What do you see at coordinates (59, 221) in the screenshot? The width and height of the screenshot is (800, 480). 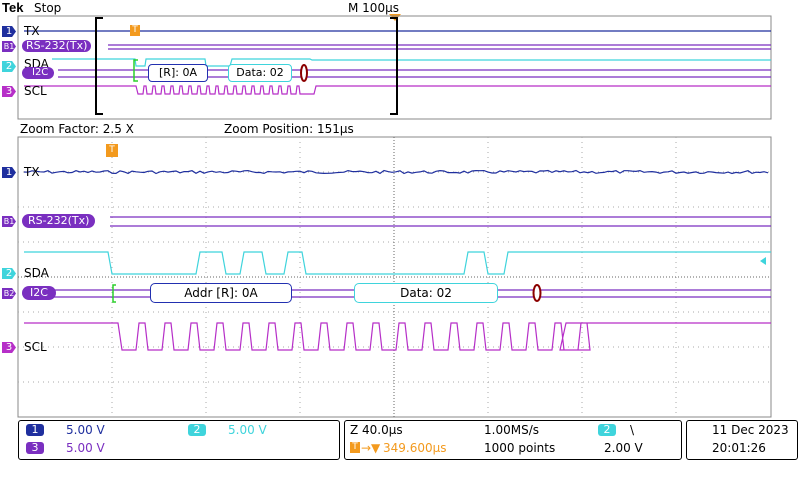 I see `rs232-bus-label-zoom: RS-232(Tx)` at bounding box center [59, 221].